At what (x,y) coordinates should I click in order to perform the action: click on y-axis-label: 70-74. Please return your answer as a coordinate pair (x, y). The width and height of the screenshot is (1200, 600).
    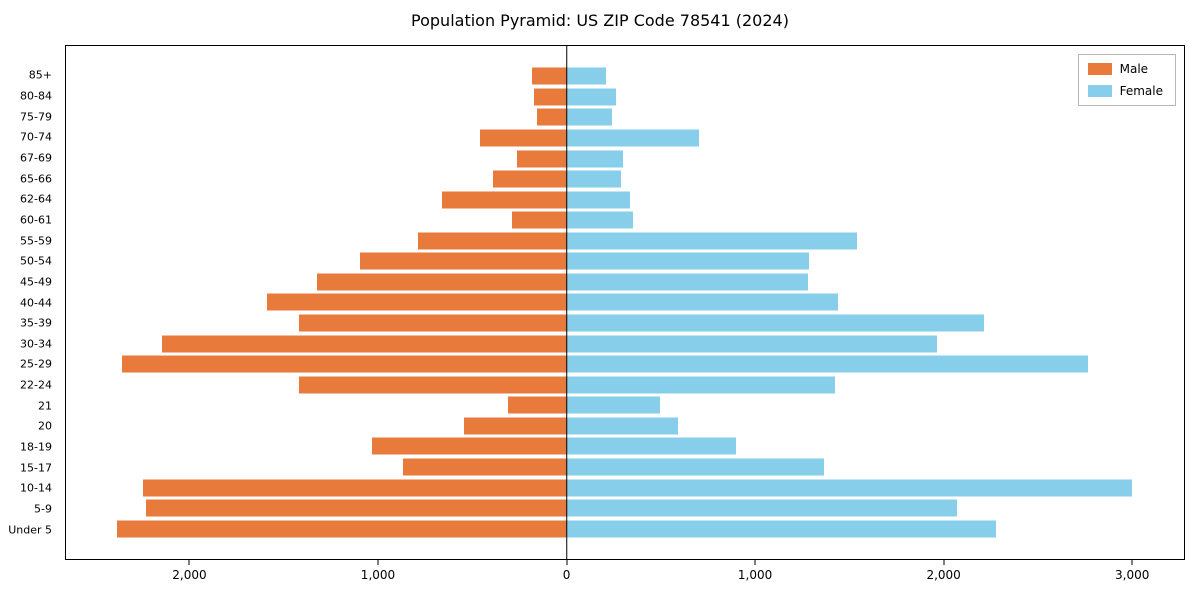
    Looking at the image, I should click on (36, 137).